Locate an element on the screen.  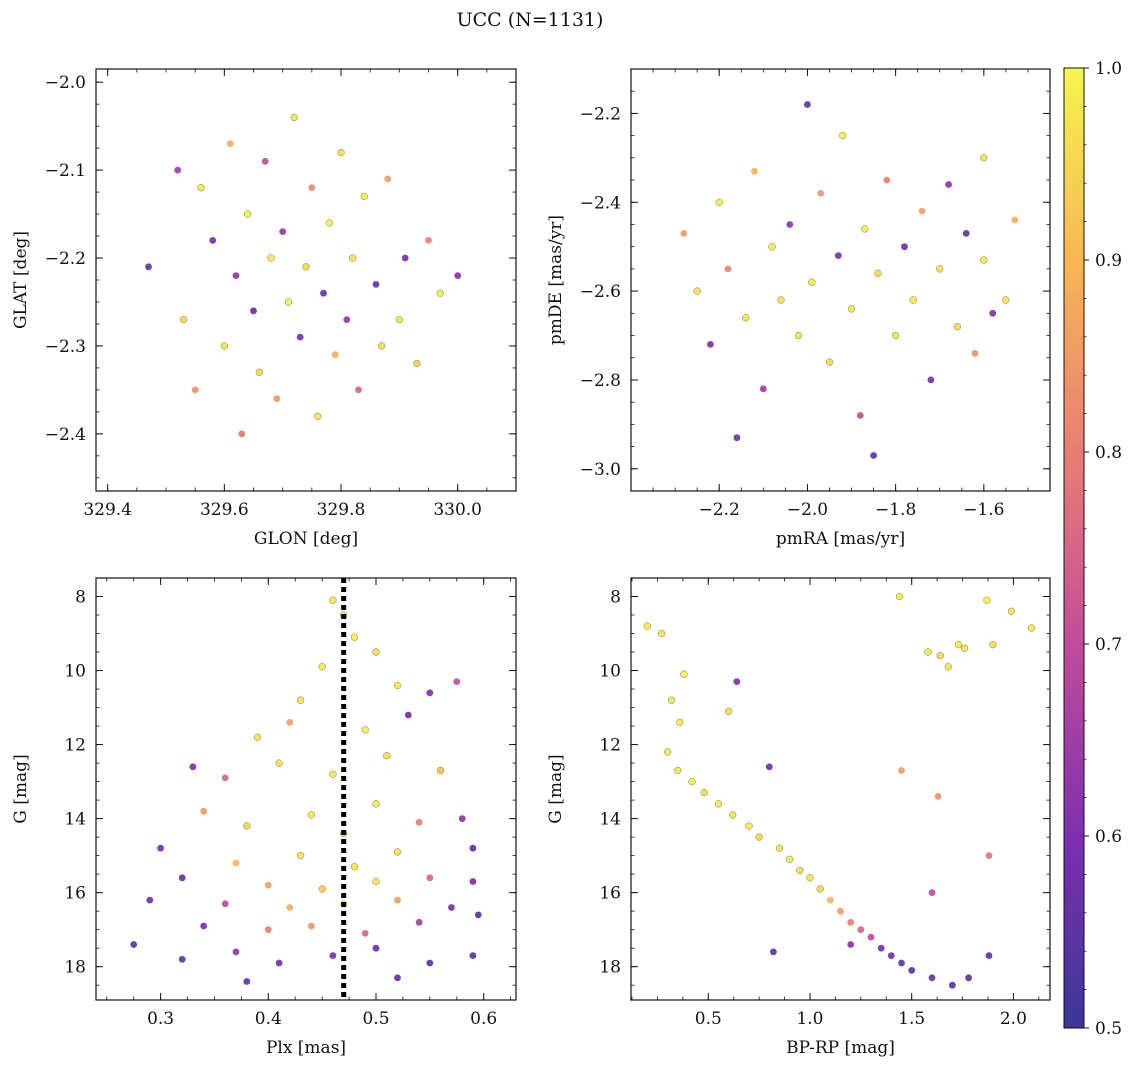
y-axis-label: GLAT [deg] is located at coordinates (21, 280).